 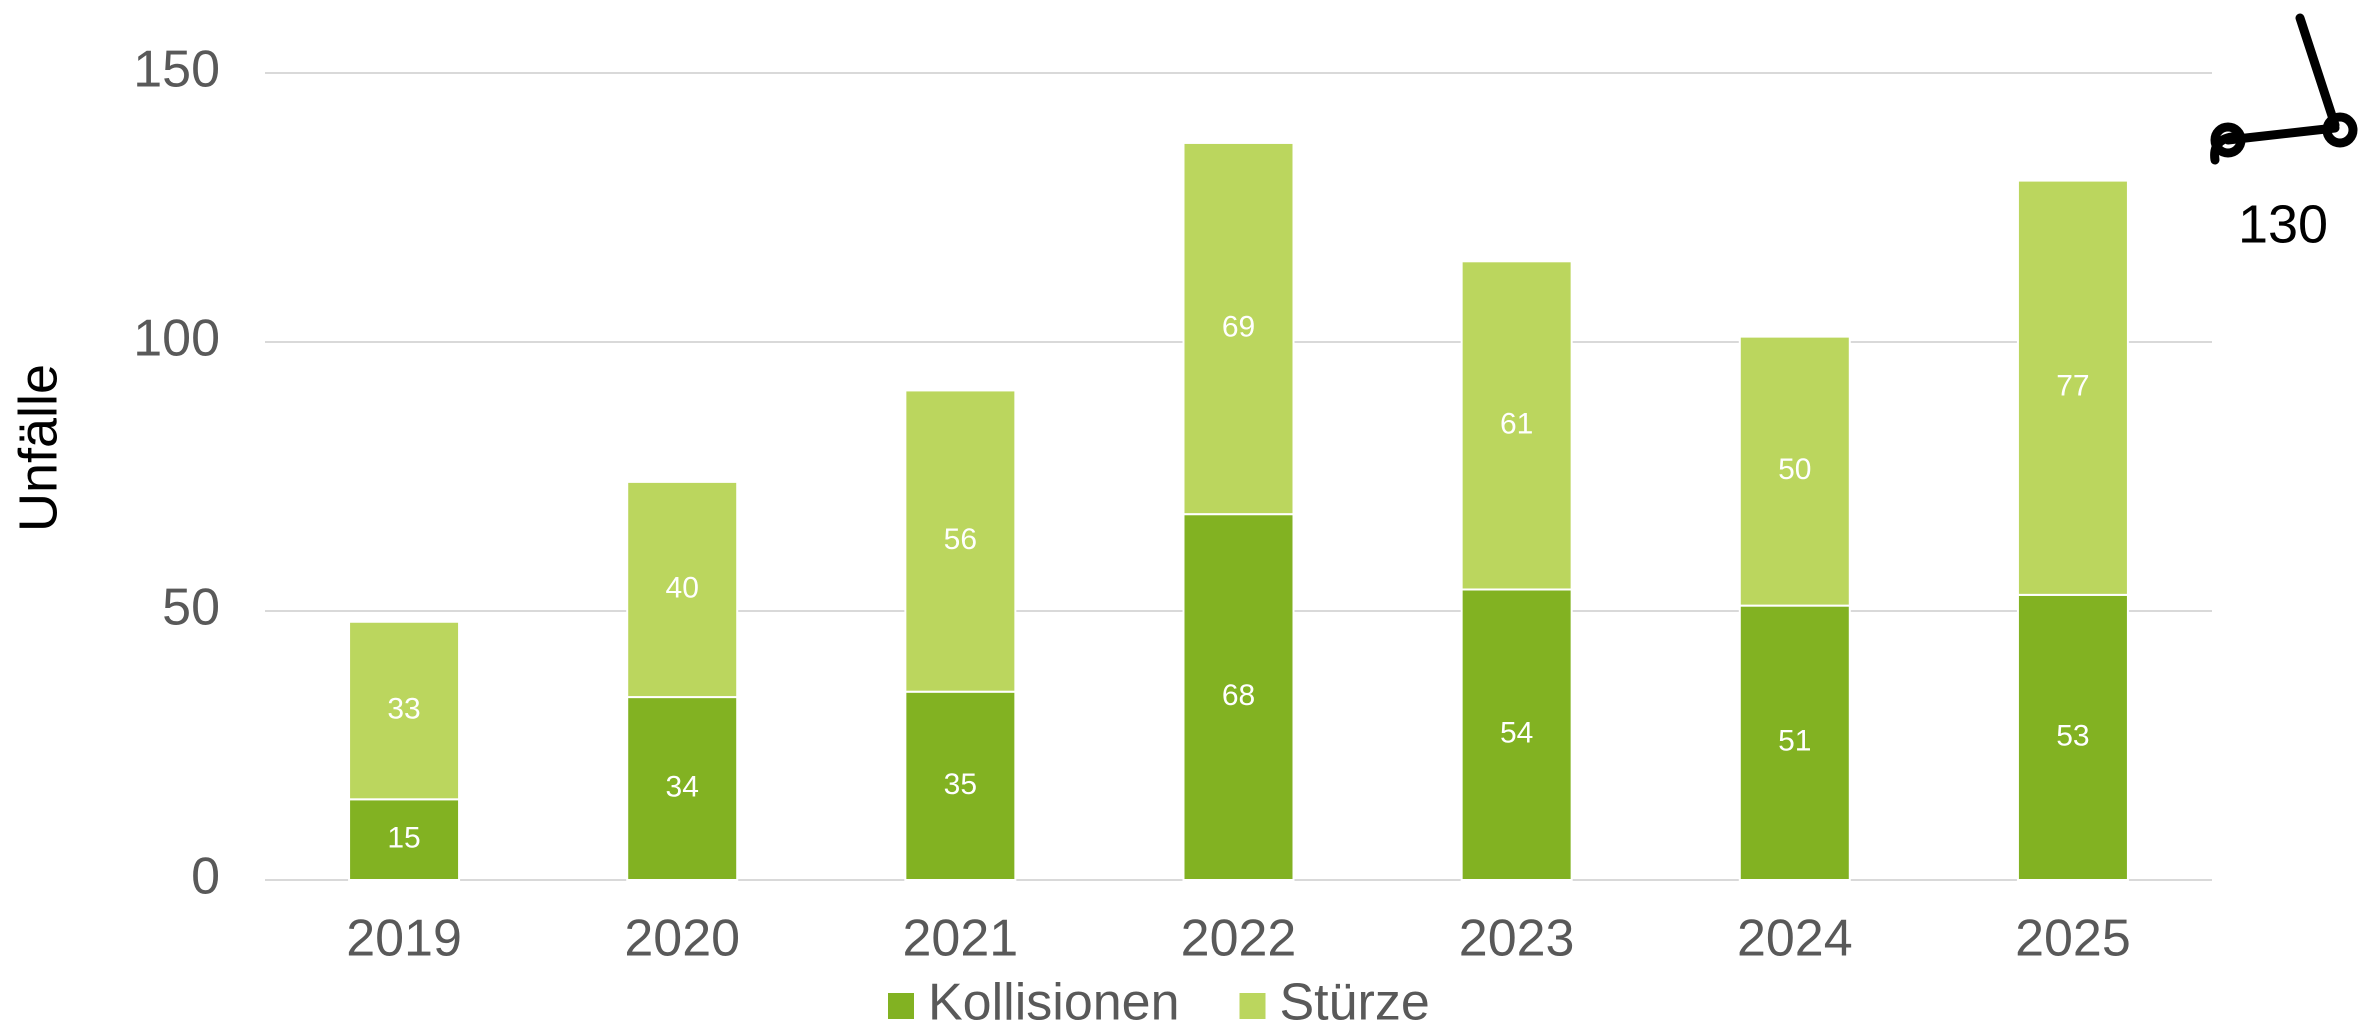 I want to click on data-label: 40, so click(x=682, y=587).